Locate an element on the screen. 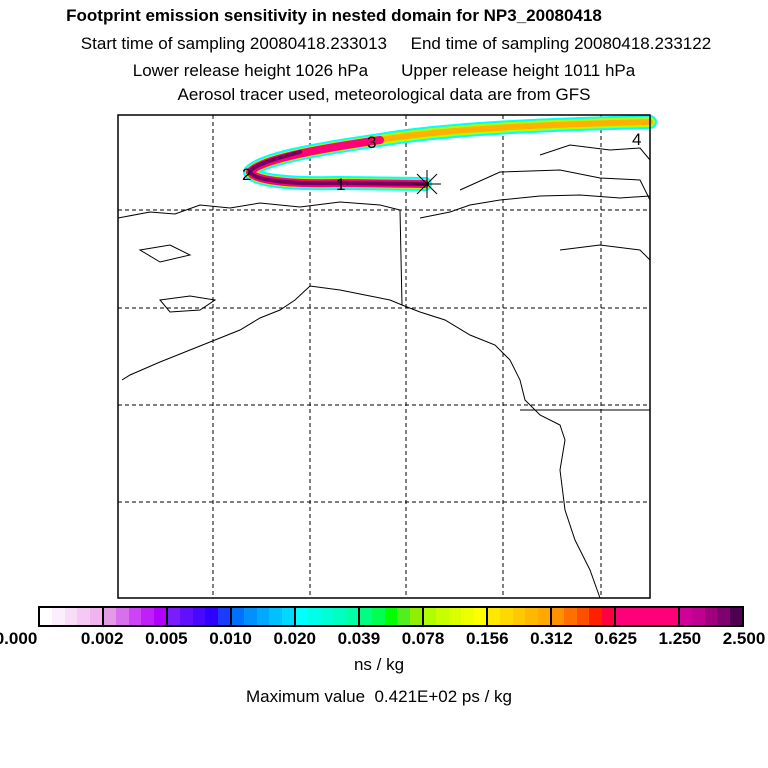 The height and width of the screenshot is (768, 768). colorbar-tick-label: 2.500 is located at coordinates (744, 638).